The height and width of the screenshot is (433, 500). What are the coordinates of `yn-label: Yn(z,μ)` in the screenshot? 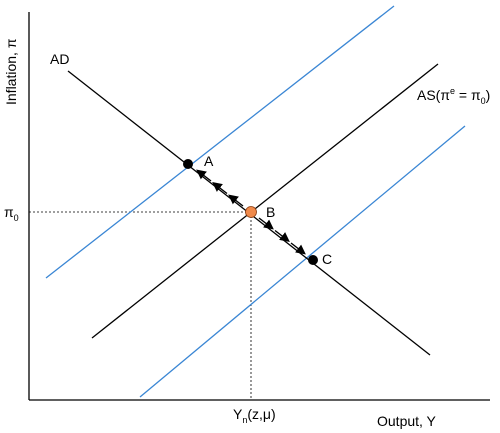 It's located at (254, 415).